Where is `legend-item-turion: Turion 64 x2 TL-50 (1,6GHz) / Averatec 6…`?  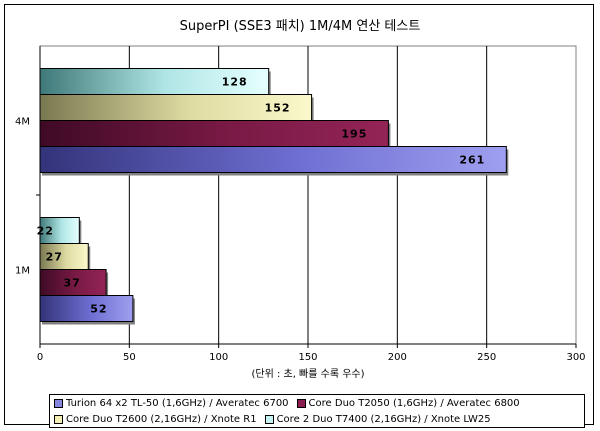
legend-item-turion: Turion 64 x2 TL-50 (1,6GHz) / Averatec 6… is located at coordinates (171, 403).